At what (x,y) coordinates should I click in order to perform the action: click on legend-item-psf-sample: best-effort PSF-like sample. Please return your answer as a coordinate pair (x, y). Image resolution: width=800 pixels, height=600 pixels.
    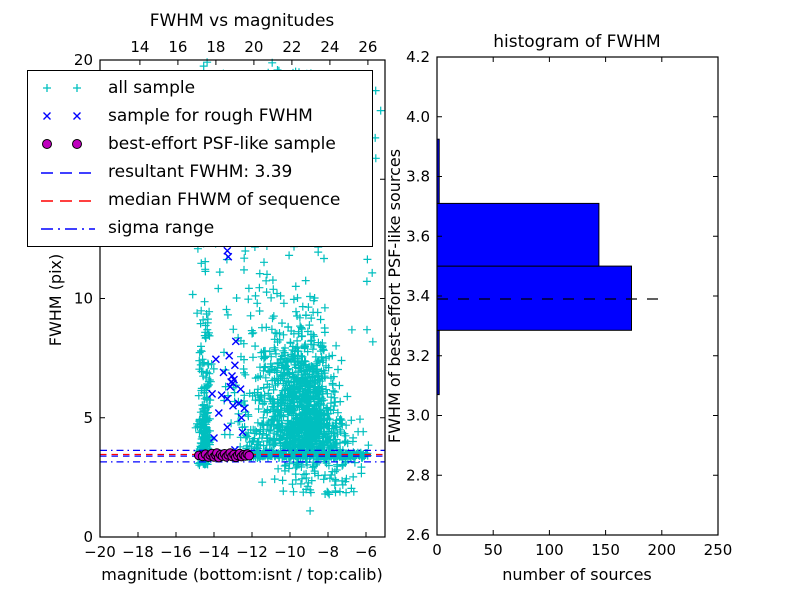
    Looking at the image, I should click on (202, 144).